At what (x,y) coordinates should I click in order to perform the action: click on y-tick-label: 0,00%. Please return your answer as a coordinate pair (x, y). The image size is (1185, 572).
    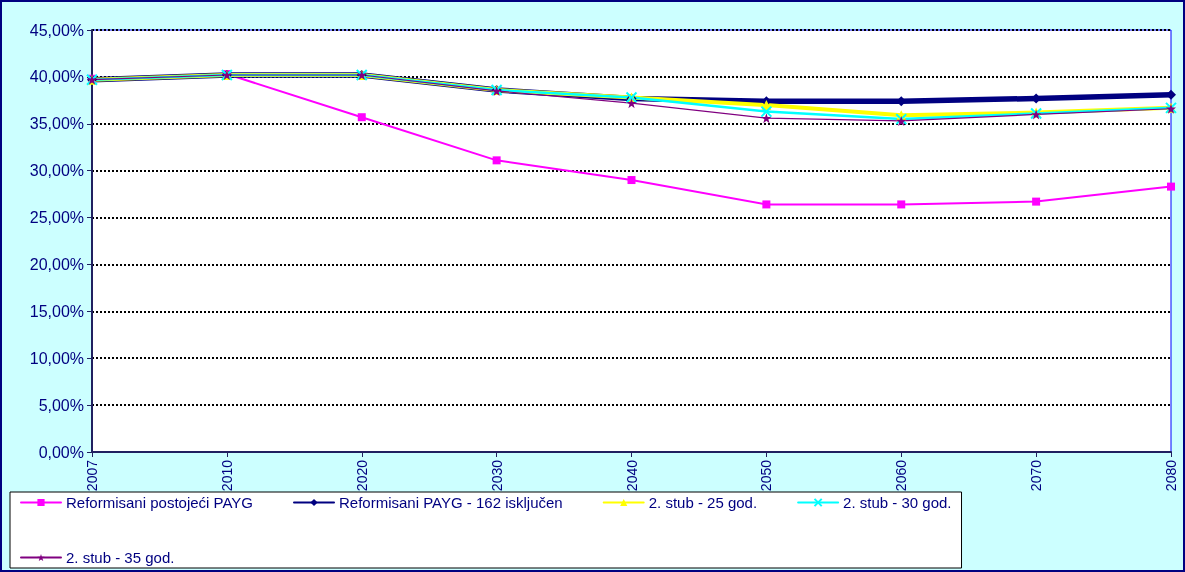
    Looking at the image, I should click on (61, 452).